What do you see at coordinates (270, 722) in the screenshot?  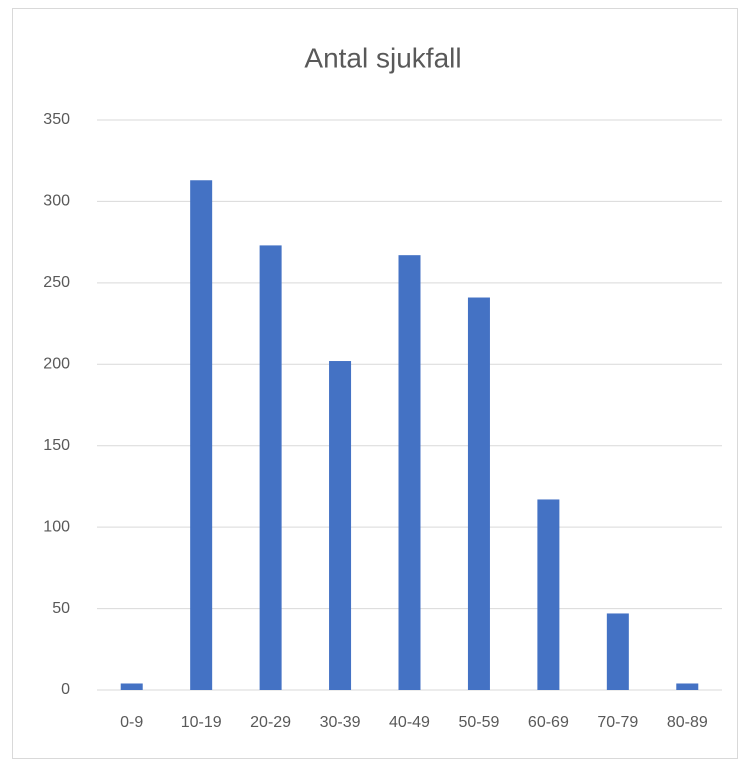 I see `x-tick-label: 20-29` at bounding box center [270, 722].